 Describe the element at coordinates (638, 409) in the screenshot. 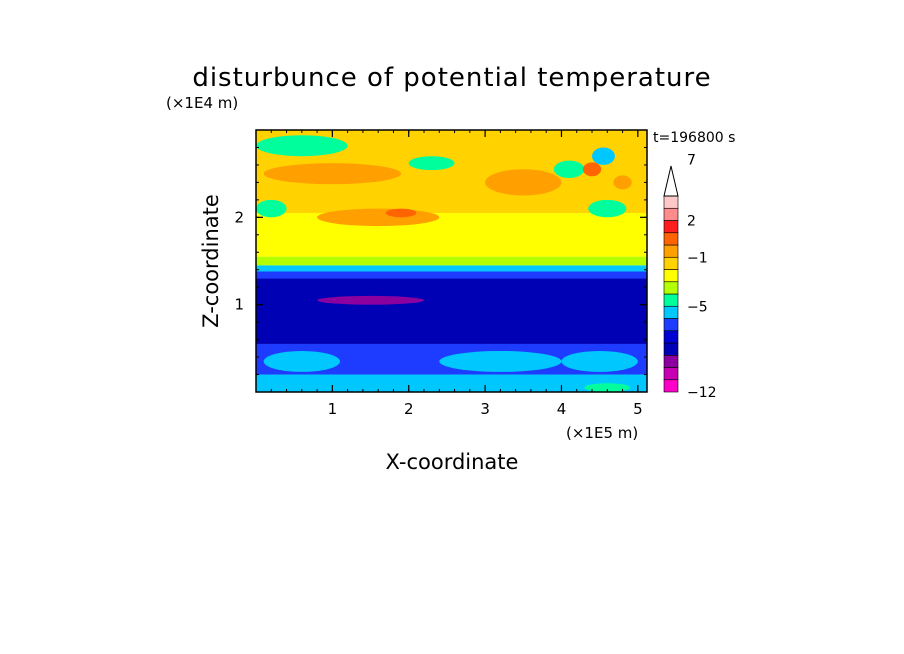

I see `x-tick-label: 5` at that location.